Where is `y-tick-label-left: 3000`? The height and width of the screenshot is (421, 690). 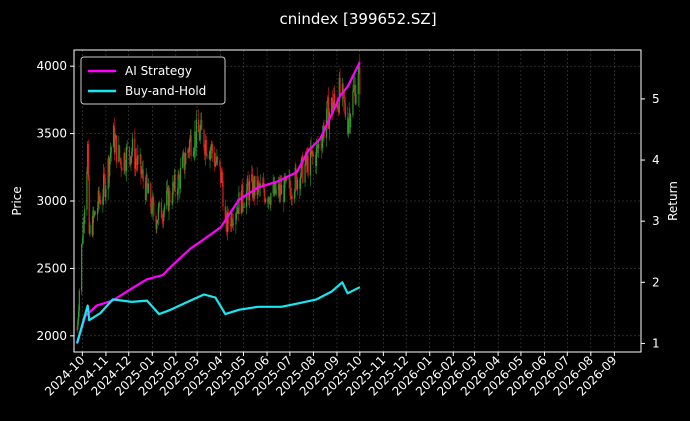
y-tick-label-left: 3000 is located at coordinates (51, 201).